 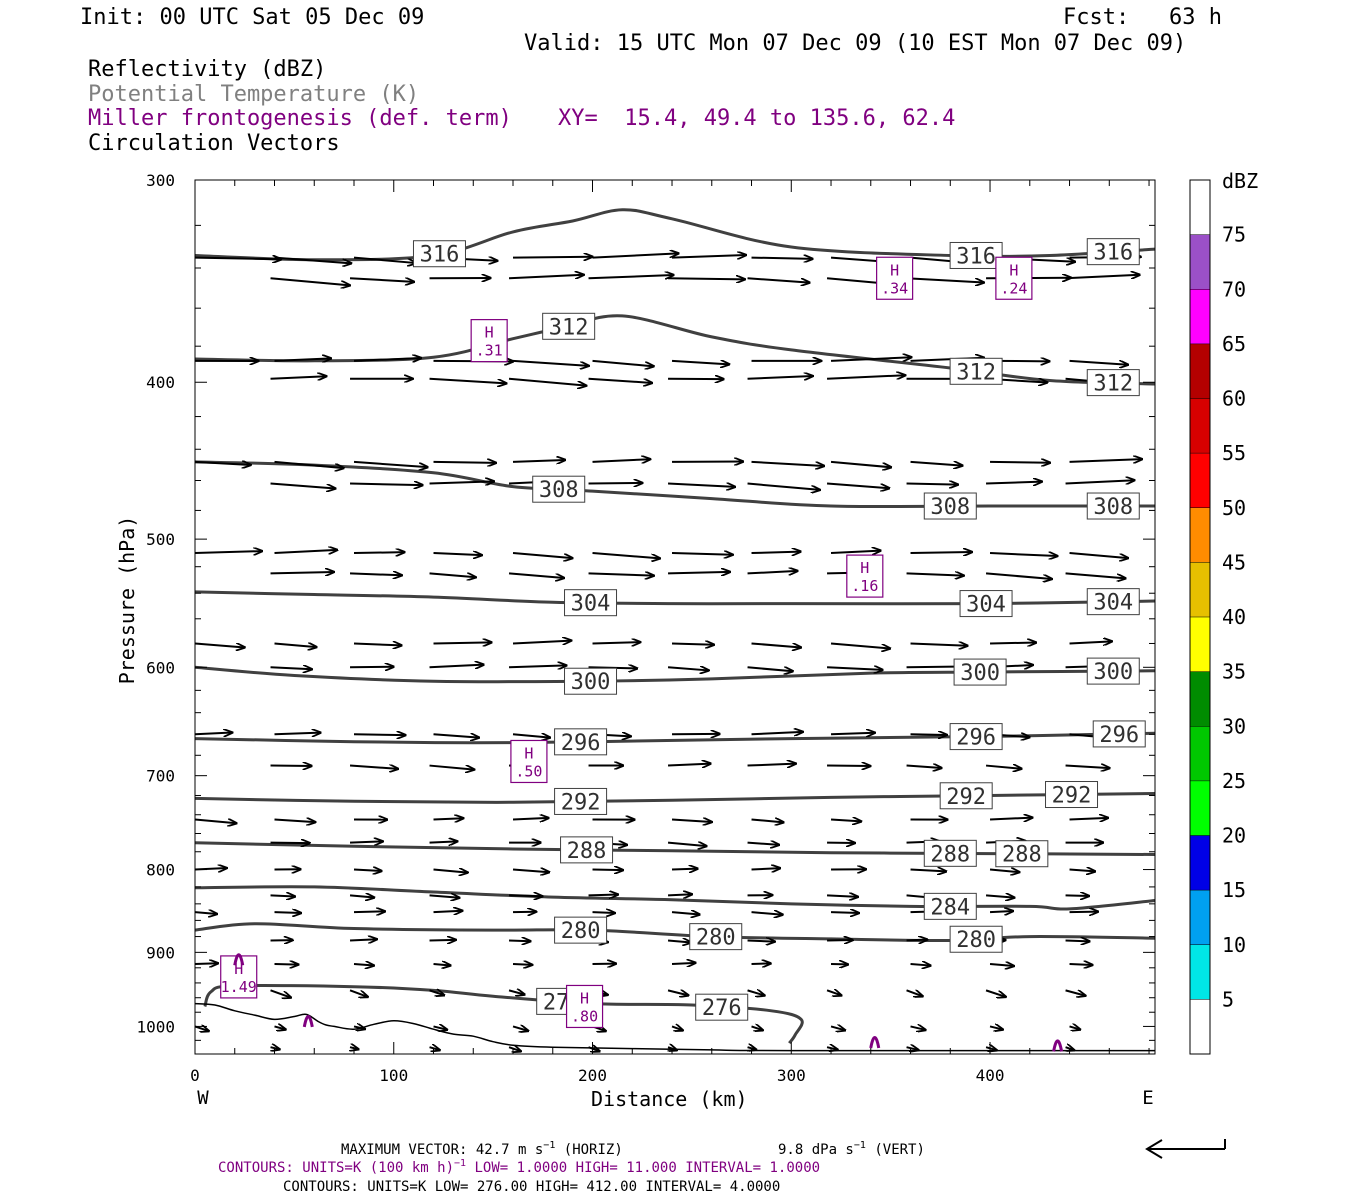 I want to click on y-tick-label: 600, so click(x=160, y=667).